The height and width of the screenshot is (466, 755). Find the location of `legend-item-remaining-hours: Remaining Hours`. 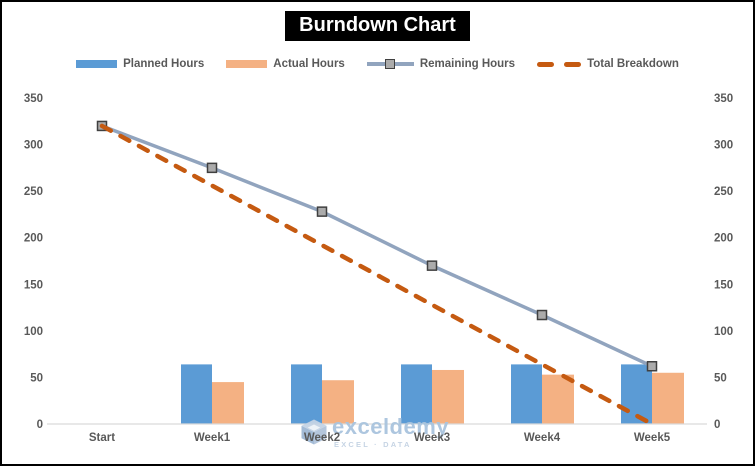

legend-item-remaining-hours: Remaining Hours is located at coordinates (441, 64).